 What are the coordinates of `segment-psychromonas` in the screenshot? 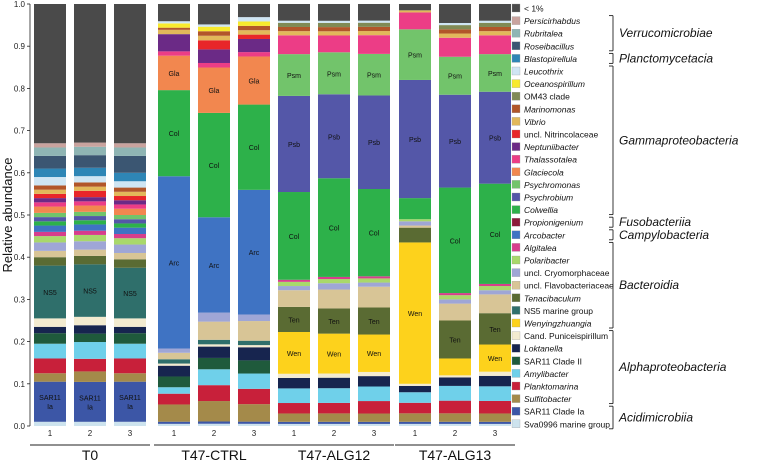 It's located at (455, 75).